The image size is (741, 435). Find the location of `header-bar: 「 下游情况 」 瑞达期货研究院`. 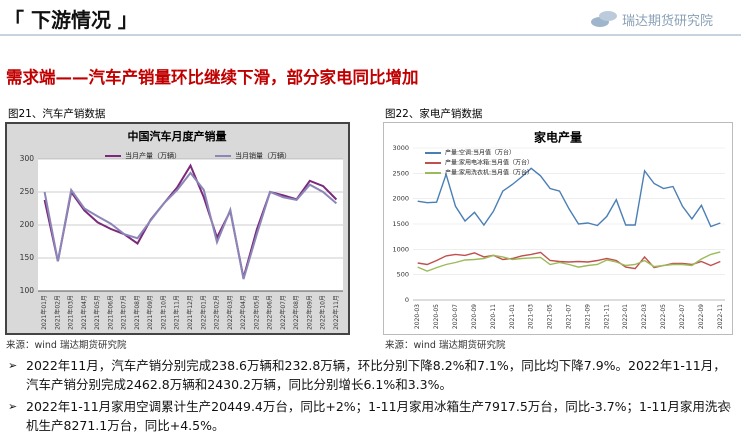

header-bar: 「 下游情况 」 瑞达期货研究院 is located at coordinates (370, 18).